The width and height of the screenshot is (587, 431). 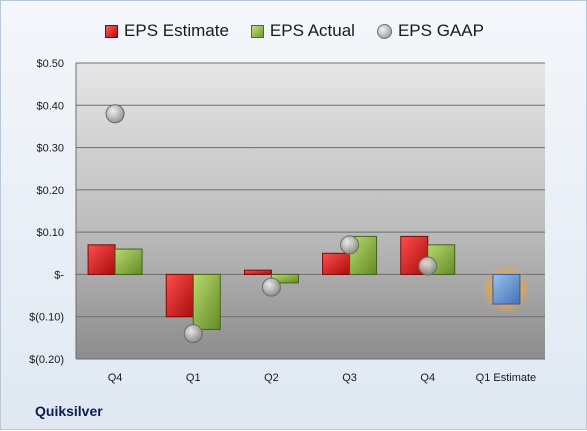 I want to click on legend-swatch-gaap, so click(x=384, y=31).